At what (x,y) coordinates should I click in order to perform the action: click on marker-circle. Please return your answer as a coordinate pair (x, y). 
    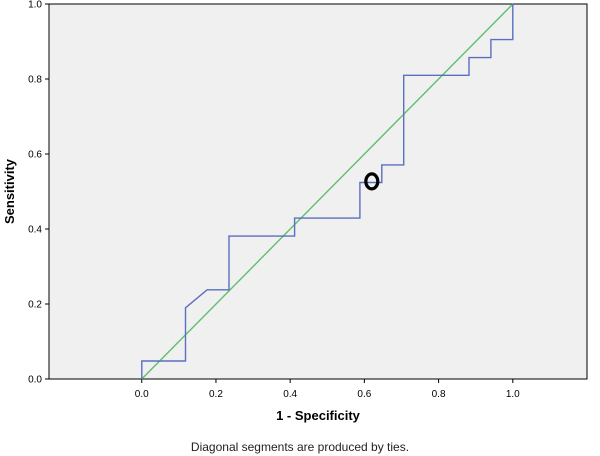
    Looking at the image, I should click on (372, 181).